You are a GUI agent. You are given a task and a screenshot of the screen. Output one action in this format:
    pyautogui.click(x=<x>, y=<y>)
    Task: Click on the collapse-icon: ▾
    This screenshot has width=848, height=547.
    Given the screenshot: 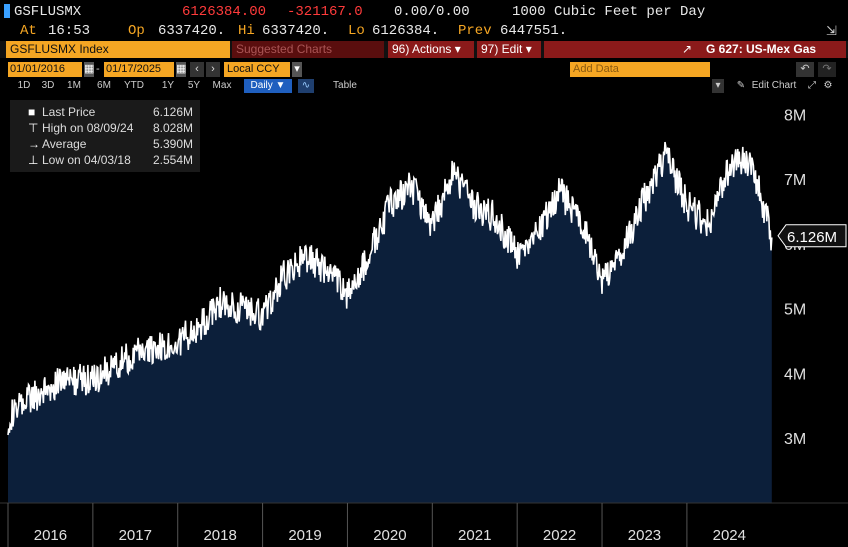 What is the action you would take?
    pyautogui.click(x=718, y=86)
    